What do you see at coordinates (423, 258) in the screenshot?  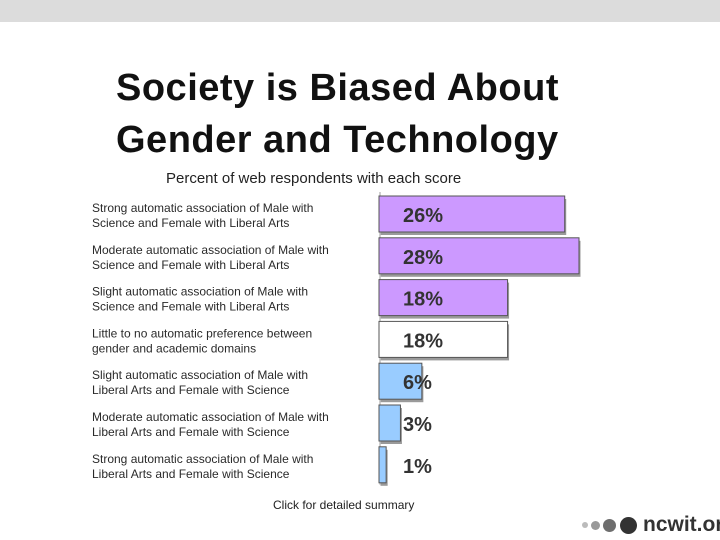 I see `value-label: 28%` at bounding box center [423, 258].